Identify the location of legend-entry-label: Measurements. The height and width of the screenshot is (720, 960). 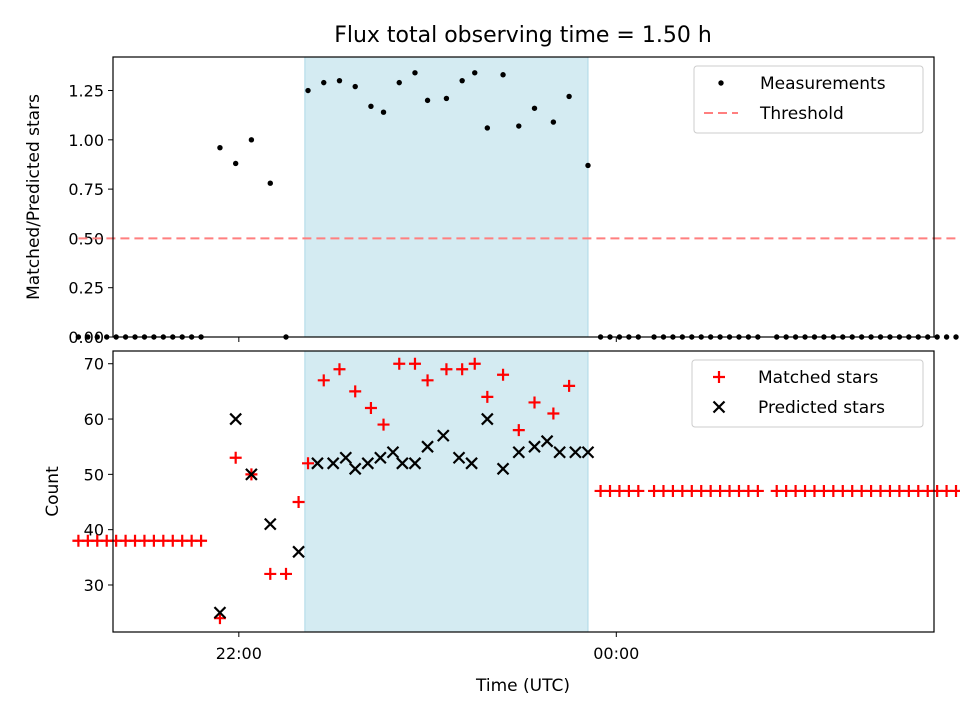
(823, 84).